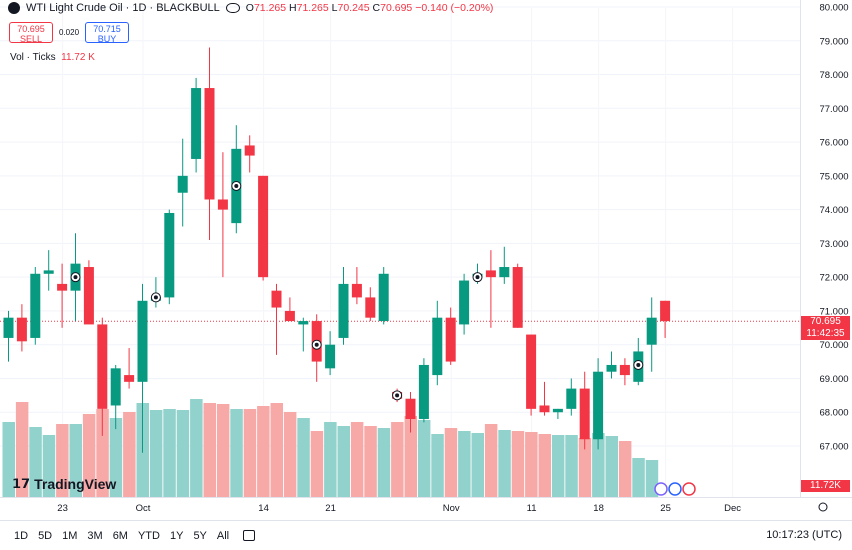 This screenshot has height=550, width=852. I want to click on x-tick-label: 18, so click(598, 508).